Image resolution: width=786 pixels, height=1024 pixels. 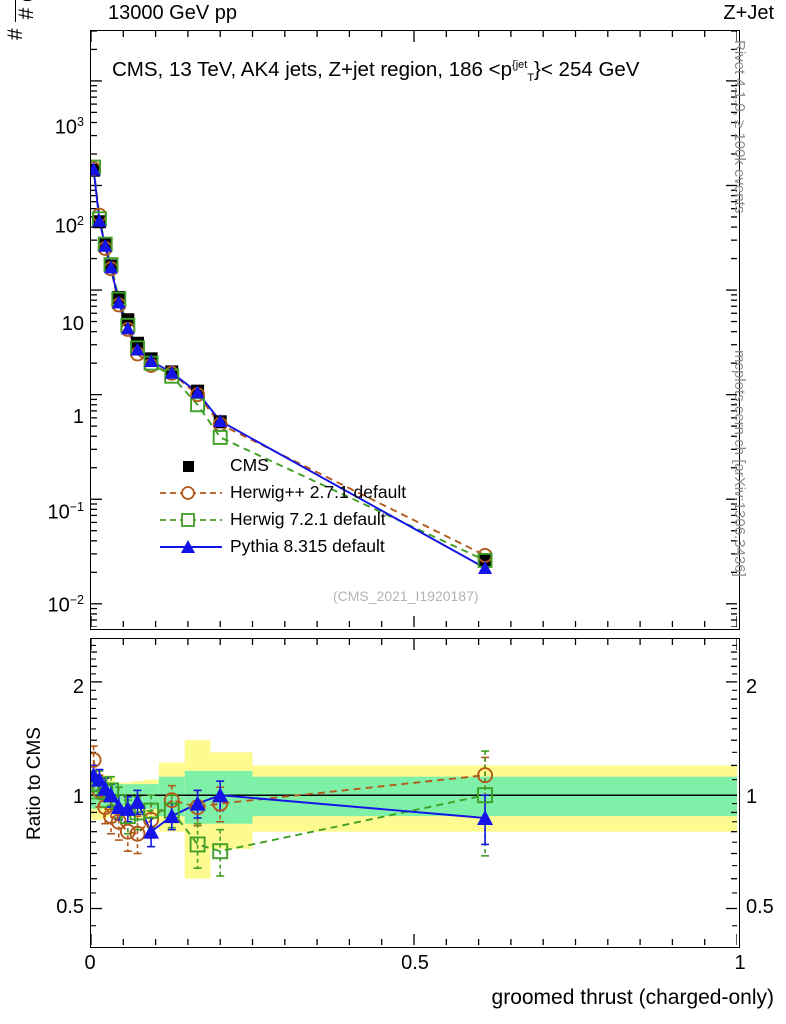 I want to click on x-tick-labels: 0 0.5 1, so click(x=414, y=969).